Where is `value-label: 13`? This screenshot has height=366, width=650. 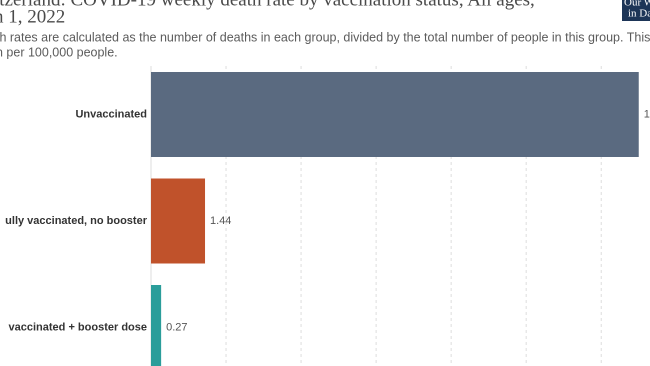
value-label: 13 is located at coordinates (647, 114).